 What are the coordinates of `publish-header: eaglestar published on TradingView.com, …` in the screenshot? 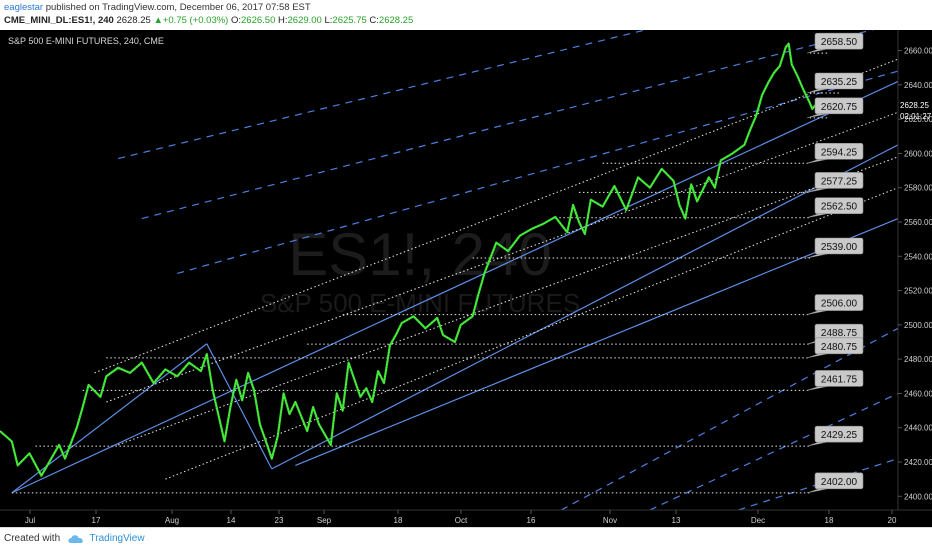 It's located at (466, 15).